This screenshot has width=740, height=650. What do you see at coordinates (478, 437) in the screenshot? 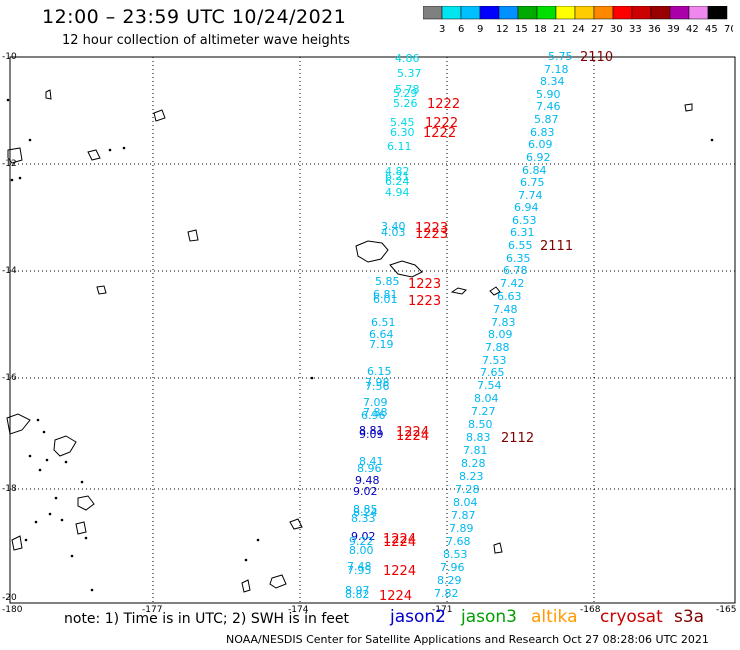
I see `swh-label: 8.83` at bounding box center [478, 437].